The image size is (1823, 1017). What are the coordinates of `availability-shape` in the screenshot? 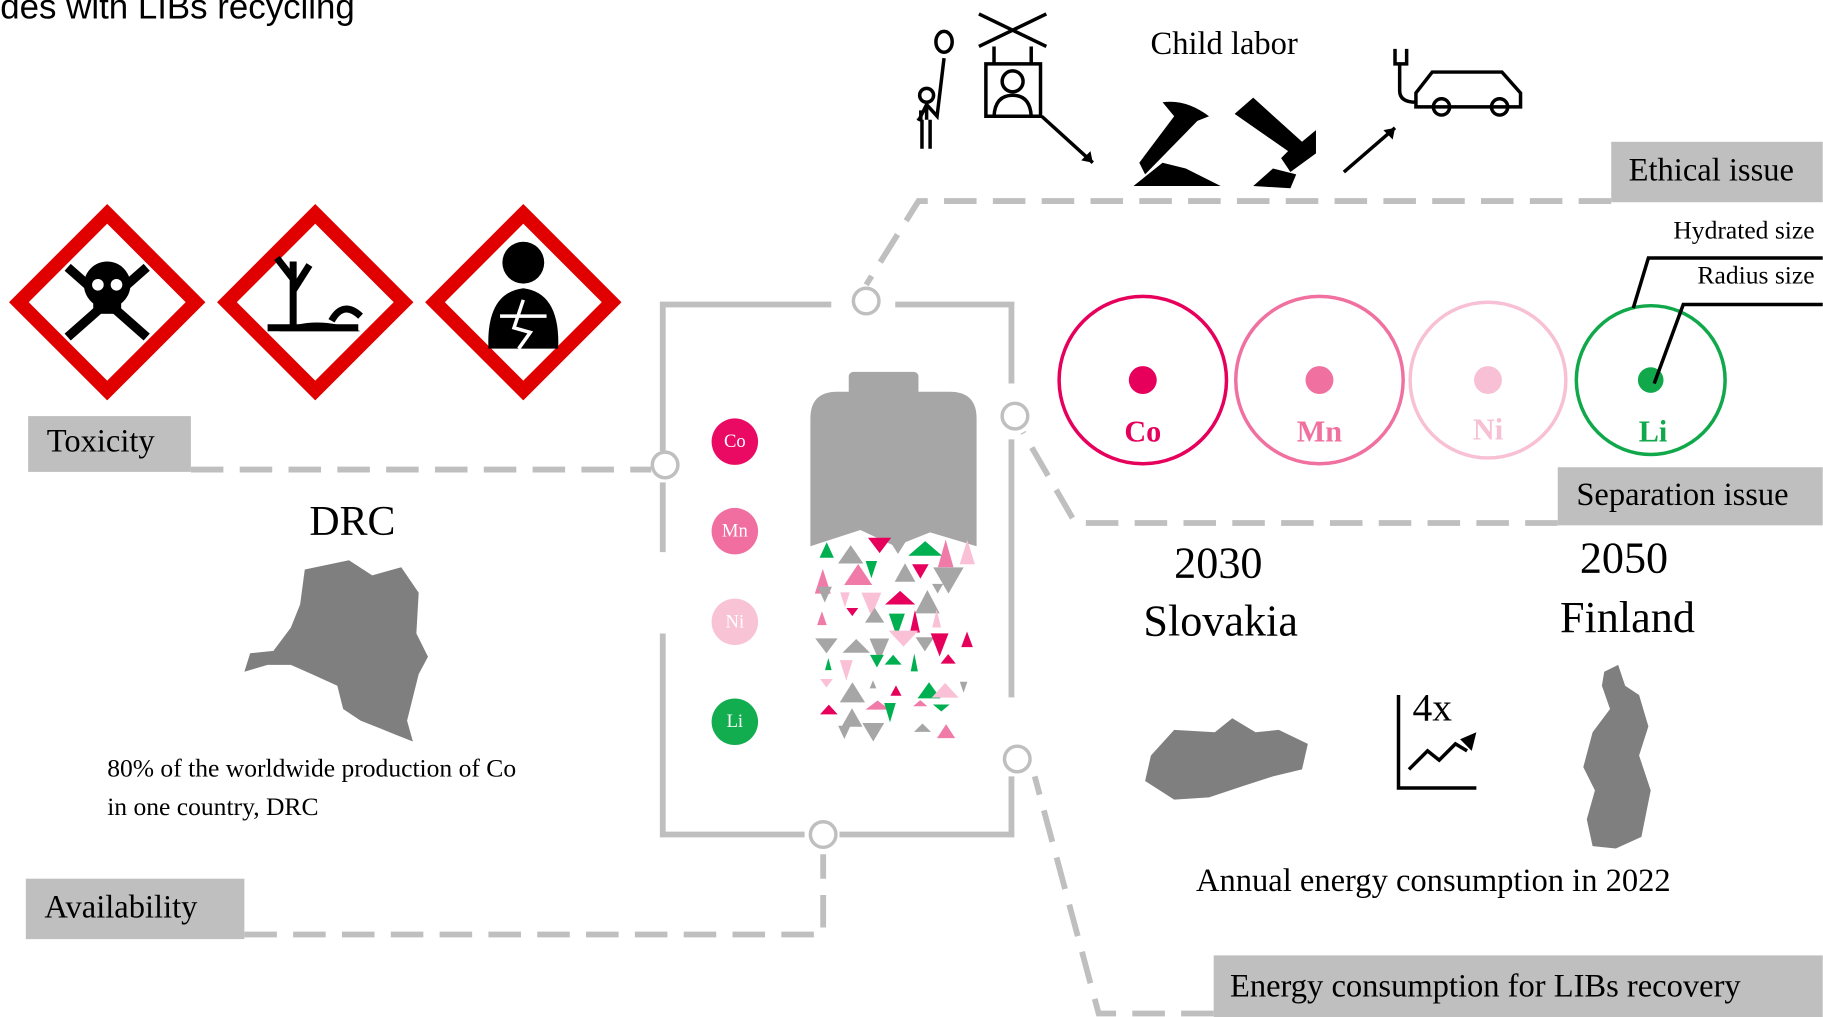 It's located at (336, 651).